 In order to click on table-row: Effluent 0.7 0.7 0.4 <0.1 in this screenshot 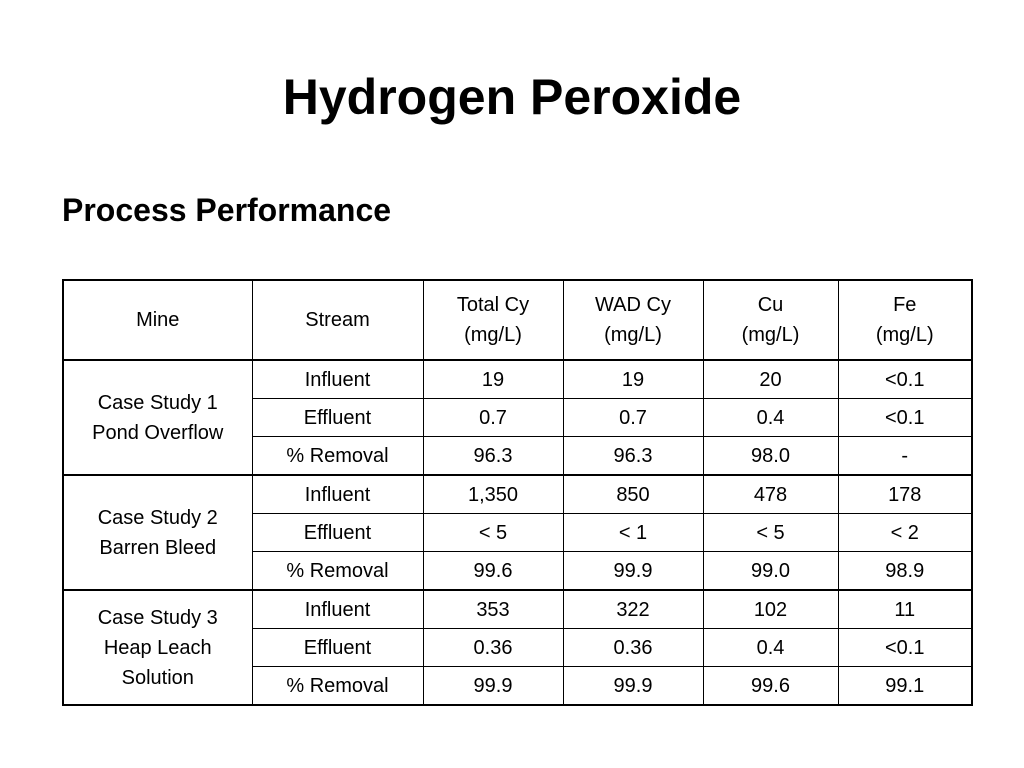, I will do `click(518, 417)`.